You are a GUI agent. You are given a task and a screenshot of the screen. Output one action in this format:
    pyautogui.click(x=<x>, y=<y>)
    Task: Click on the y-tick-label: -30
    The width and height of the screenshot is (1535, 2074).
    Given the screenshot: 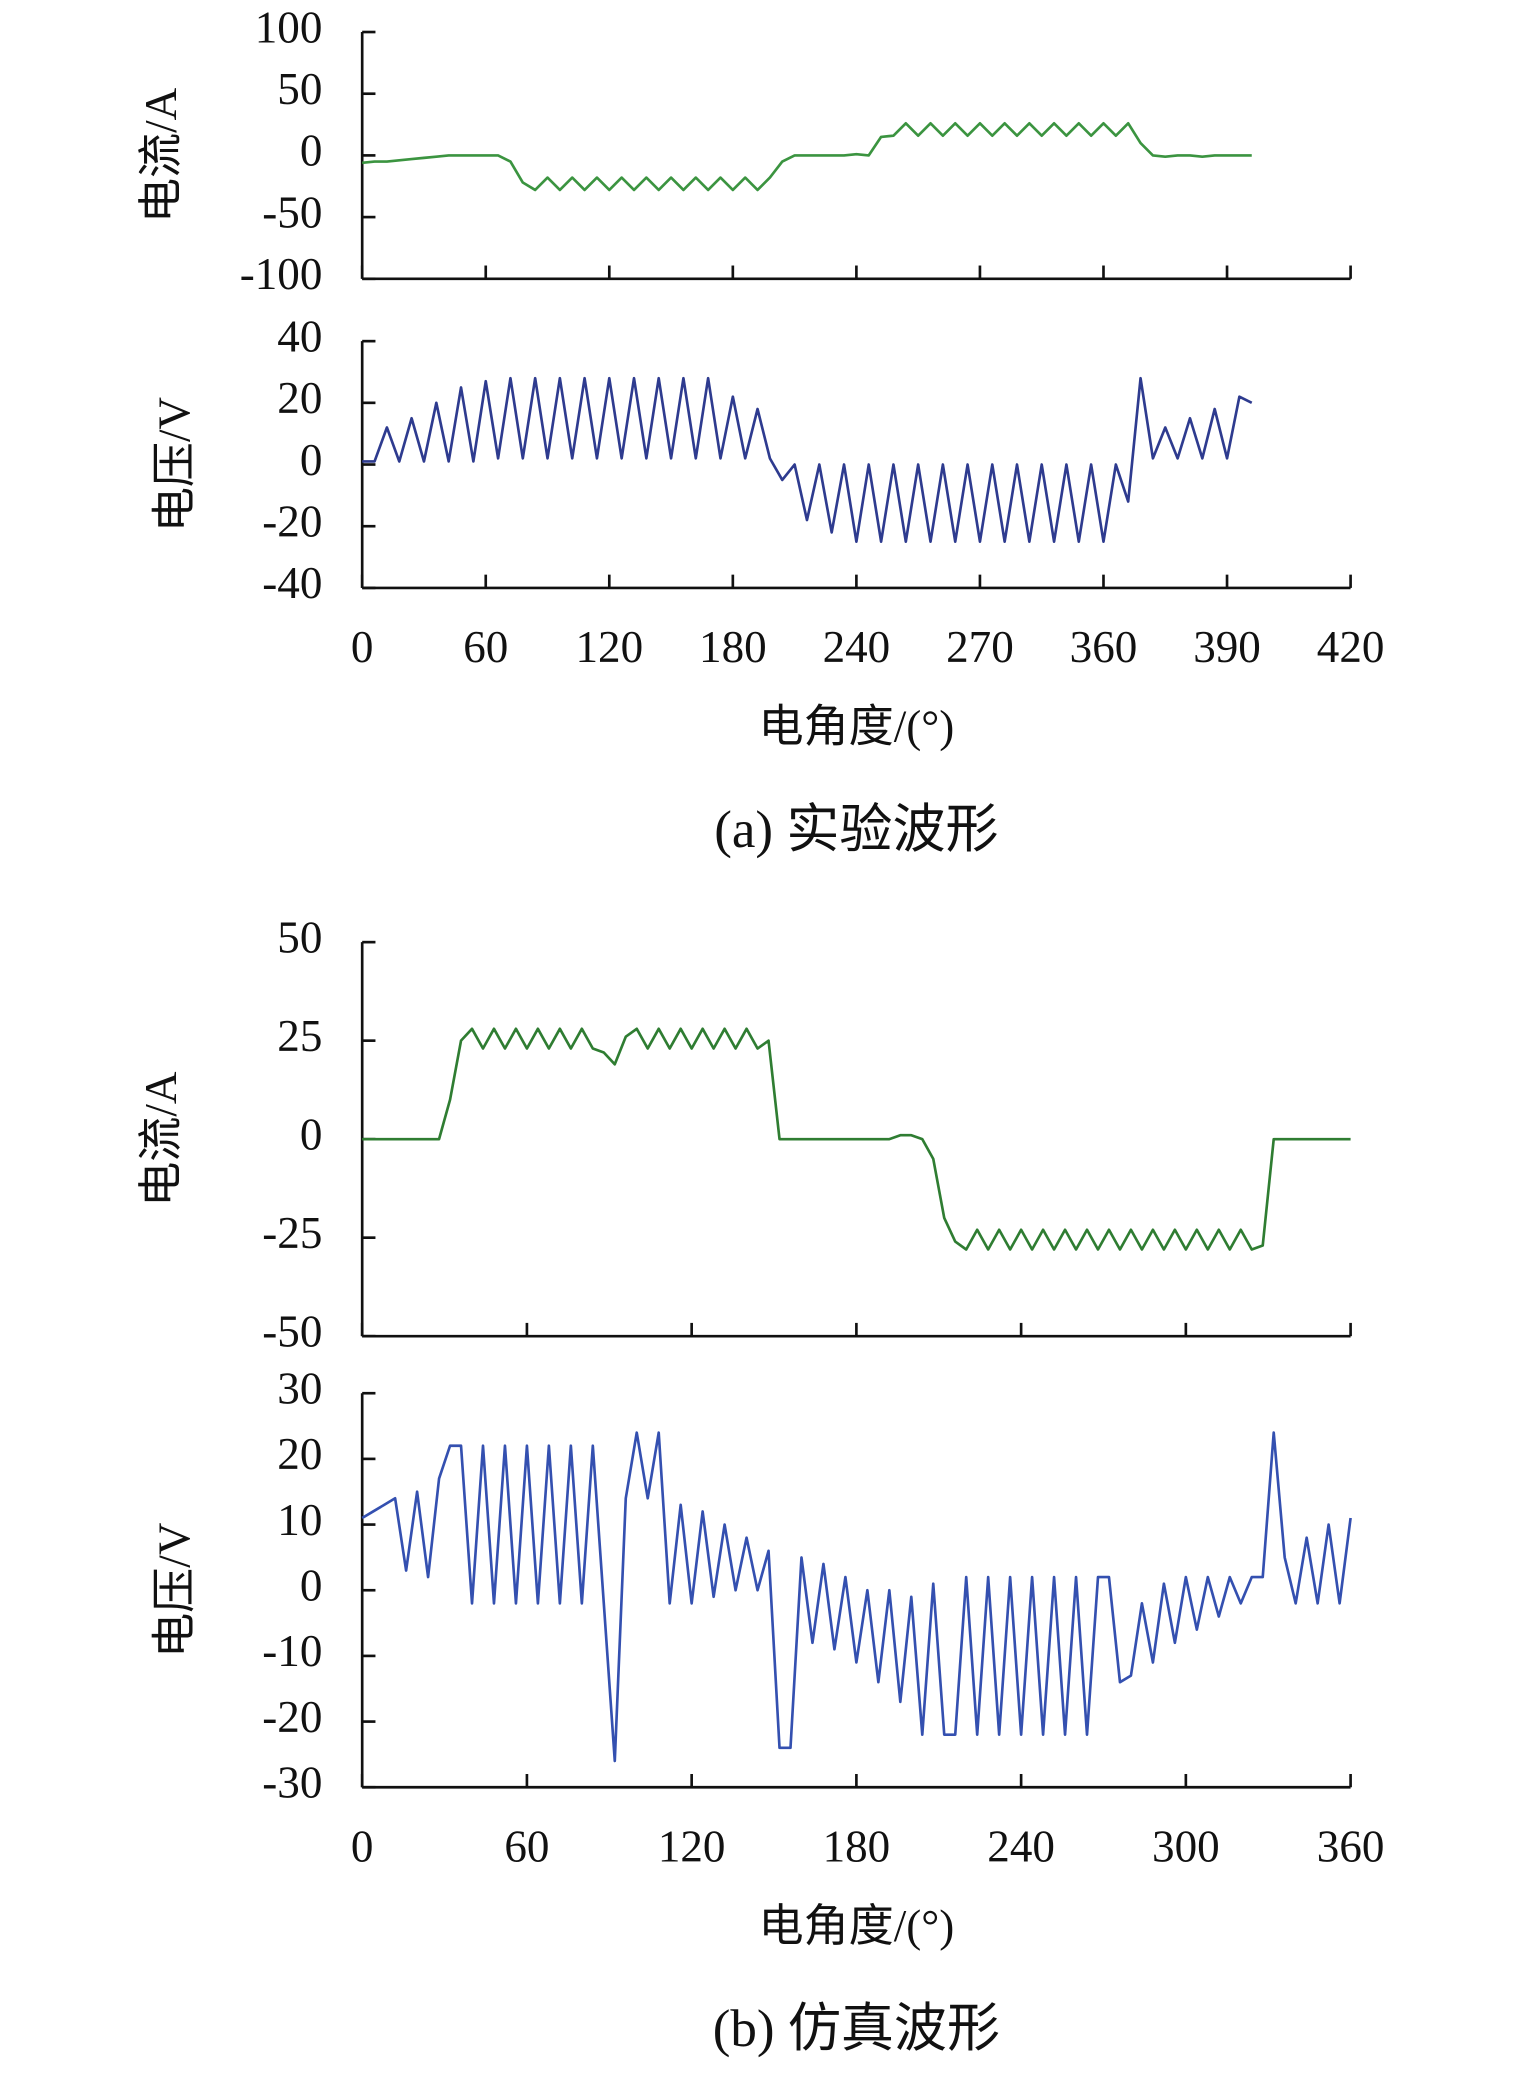 What is the action you would take?
    pyautogui.click(x=292, y=1783)
    